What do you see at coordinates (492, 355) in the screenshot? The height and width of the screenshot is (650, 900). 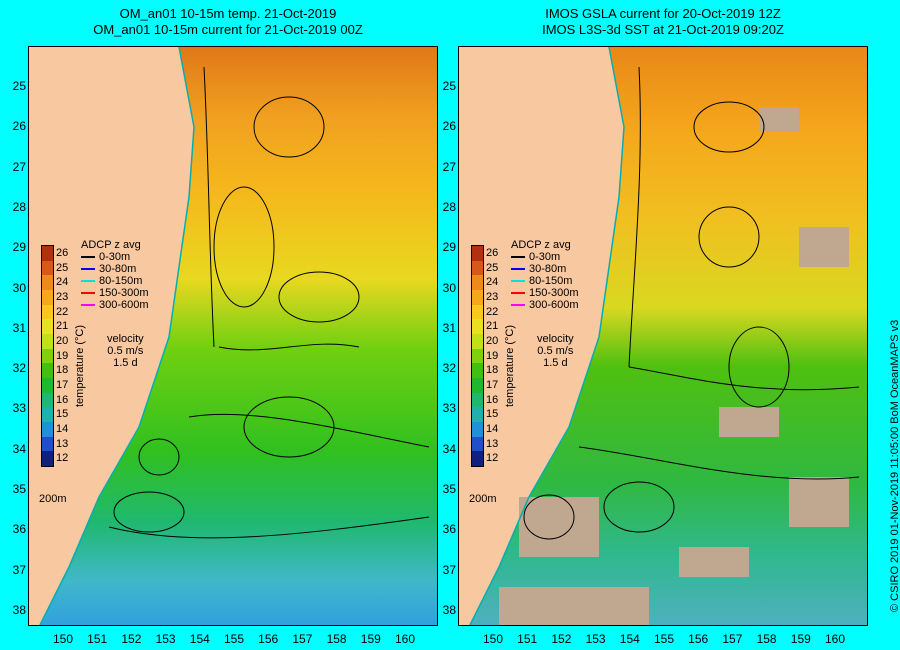 I see `colorbar-tick: 19` at bounding box center [492, 355].